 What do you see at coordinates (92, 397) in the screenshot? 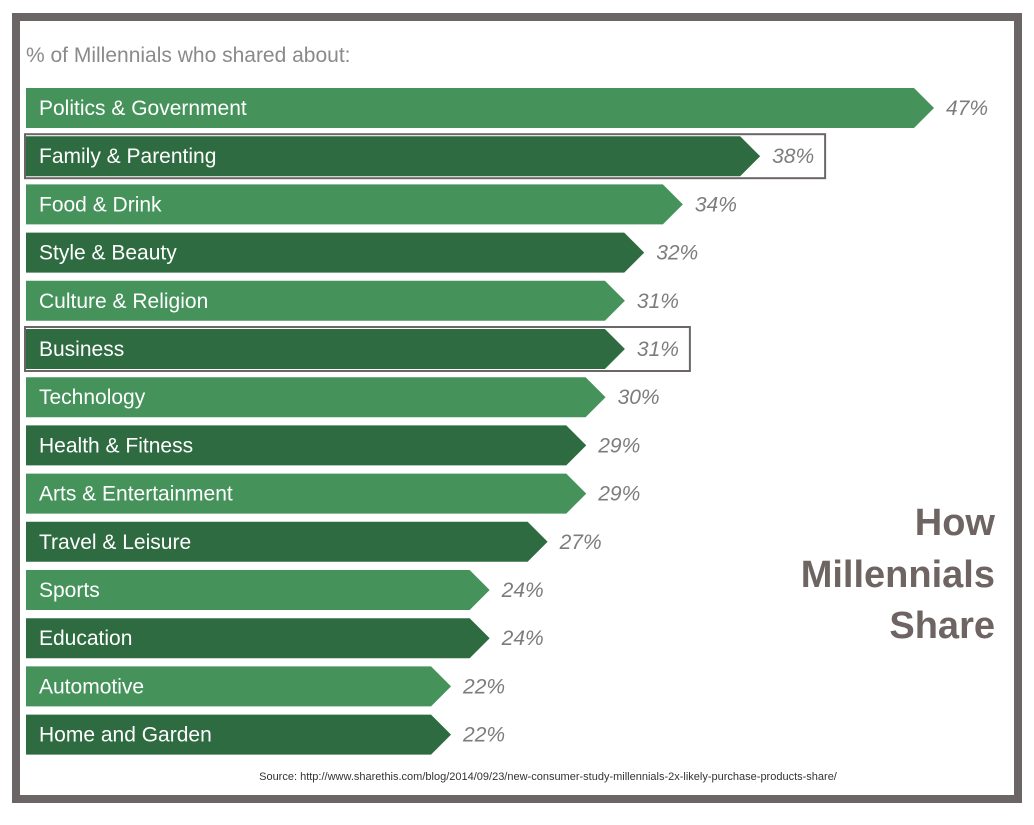
I see `bar-category-label: Technology` at bounding box center [92, 397].